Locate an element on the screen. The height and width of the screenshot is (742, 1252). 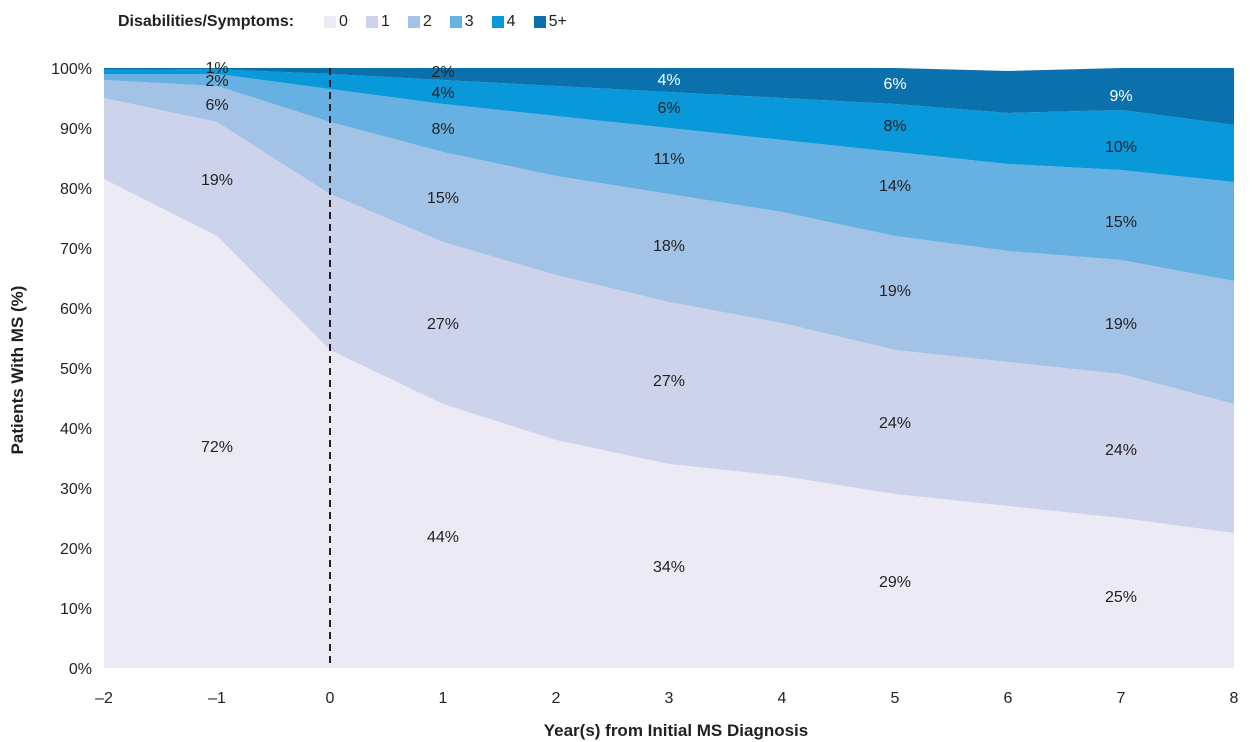
x-tick-label: –1 is located at coordinates (217, 698).